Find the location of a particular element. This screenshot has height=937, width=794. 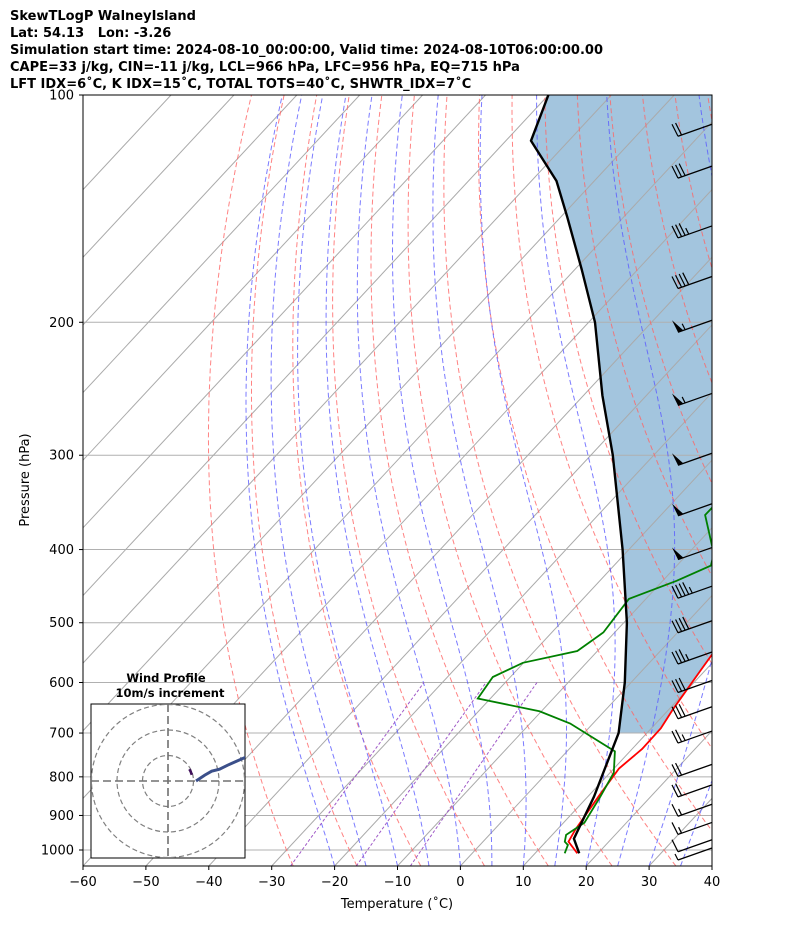

y-tick-label: 700 is located at coordinates (61, 734).